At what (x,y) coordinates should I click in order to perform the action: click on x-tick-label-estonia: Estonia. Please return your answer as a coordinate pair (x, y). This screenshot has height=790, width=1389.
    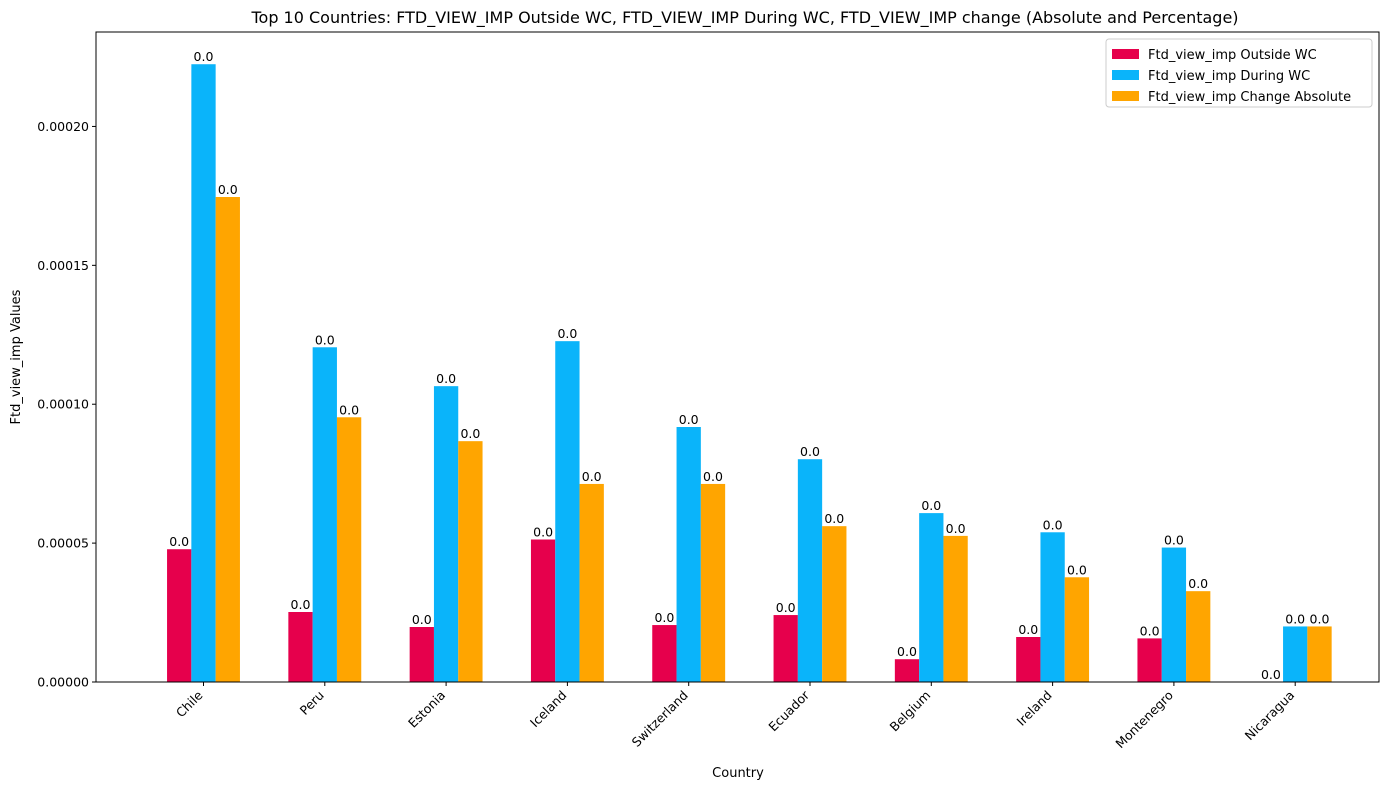
    Looking at the image, I should click on (426, 709).